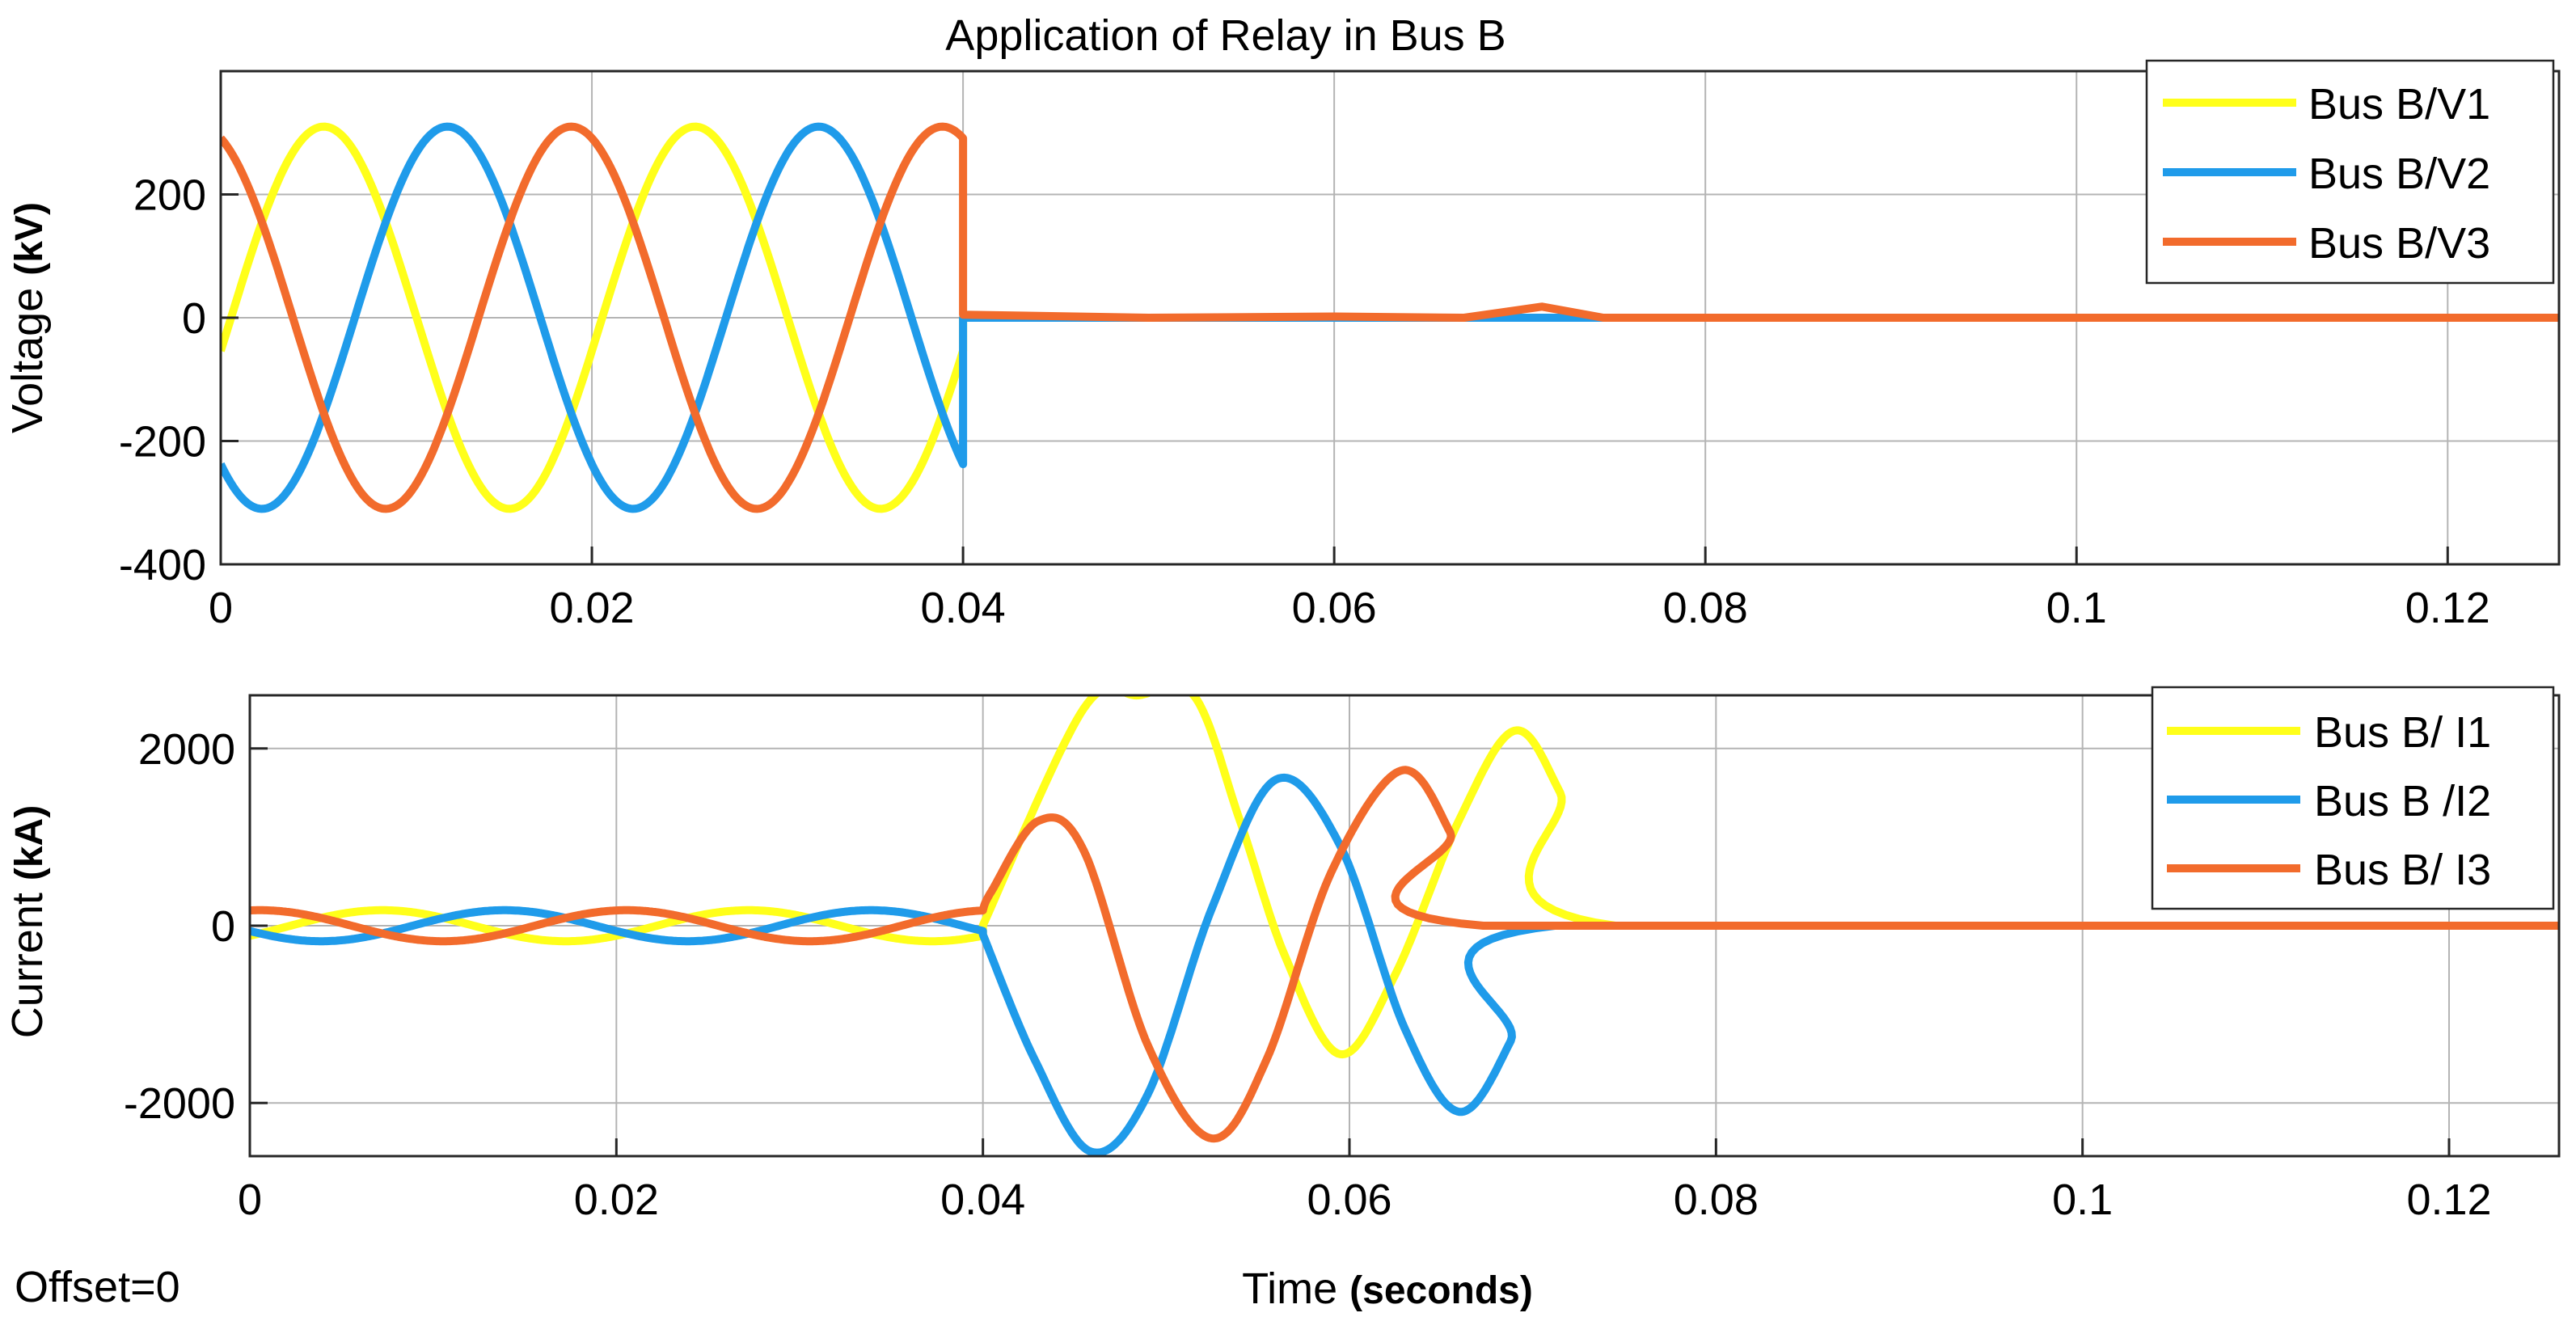 This screenshot has width=2576, height=1334. I want to click on voltage-x-tick-label-4: 0.08, so click(1705, 608).